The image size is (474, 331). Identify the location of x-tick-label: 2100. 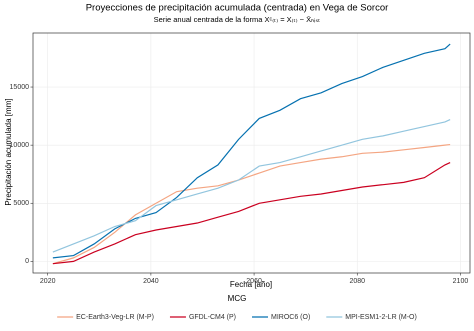
(461, 281).